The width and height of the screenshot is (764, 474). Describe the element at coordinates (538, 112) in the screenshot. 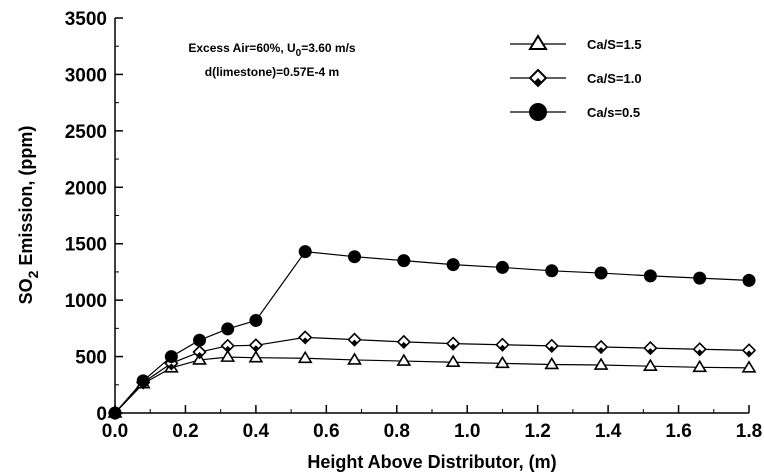

I see `legend-marker-circle` at that location.